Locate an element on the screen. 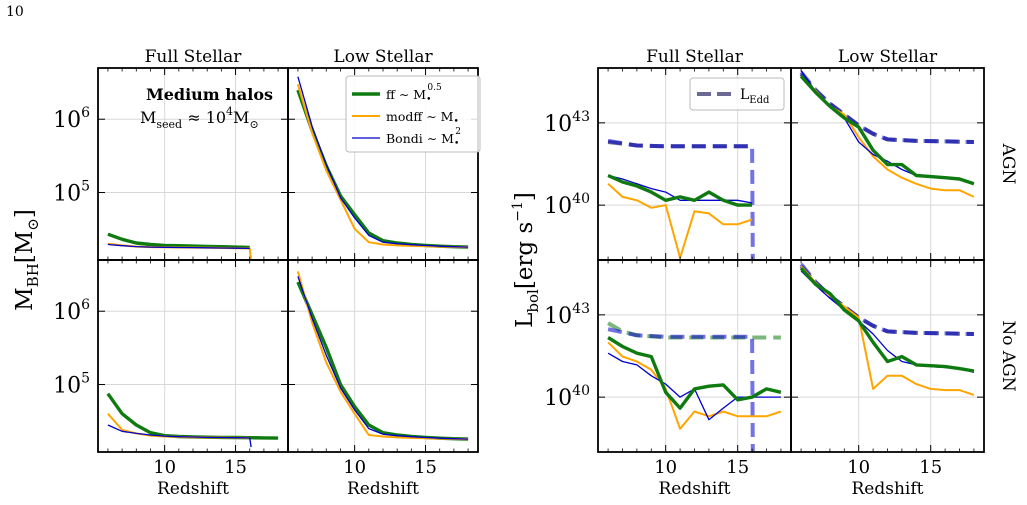 This screenshot has width=1027, height=505. legend-box is located at coordinates (737, 94).